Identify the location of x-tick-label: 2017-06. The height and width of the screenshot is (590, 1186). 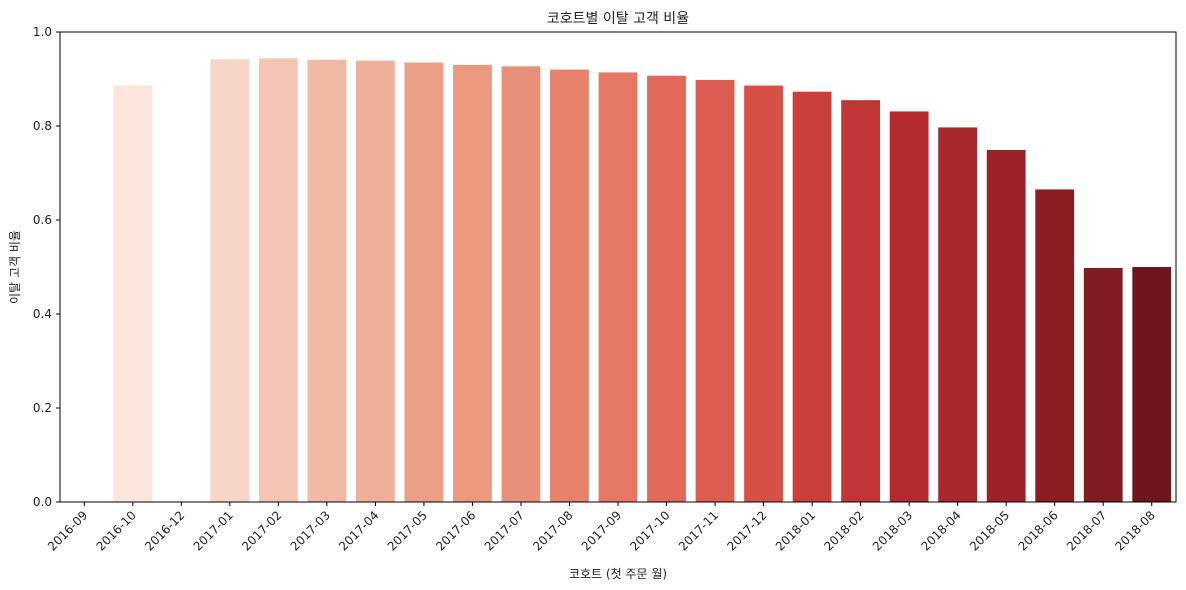
(455, 530).